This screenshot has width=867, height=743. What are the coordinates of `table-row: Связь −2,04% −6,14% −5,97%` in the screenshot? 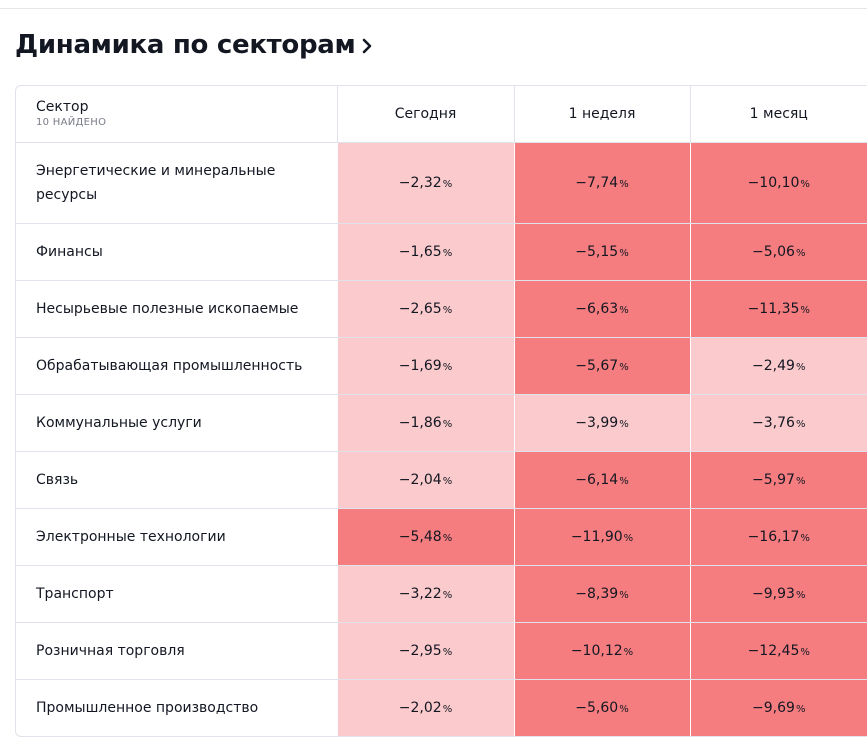 It's located at (441, 480).